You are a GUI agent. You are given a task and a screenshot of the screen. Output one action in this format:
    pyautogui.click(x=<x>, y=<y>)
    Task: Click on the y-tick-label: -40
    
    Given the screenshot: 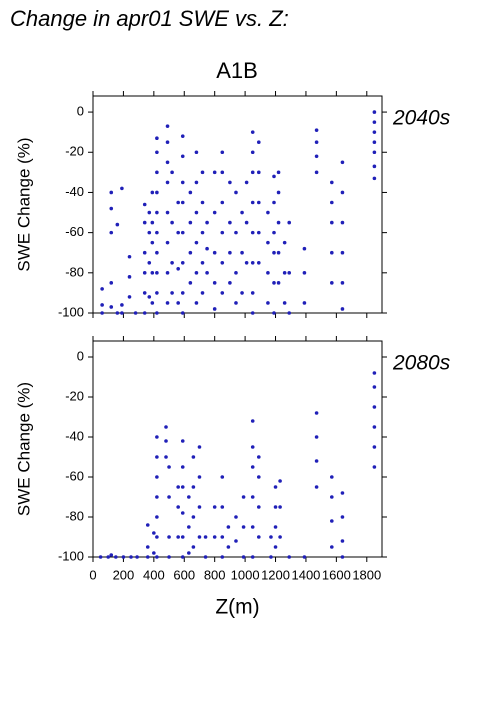 What is the action you would take?
    pyautogui.click(x=74, y=191)
    